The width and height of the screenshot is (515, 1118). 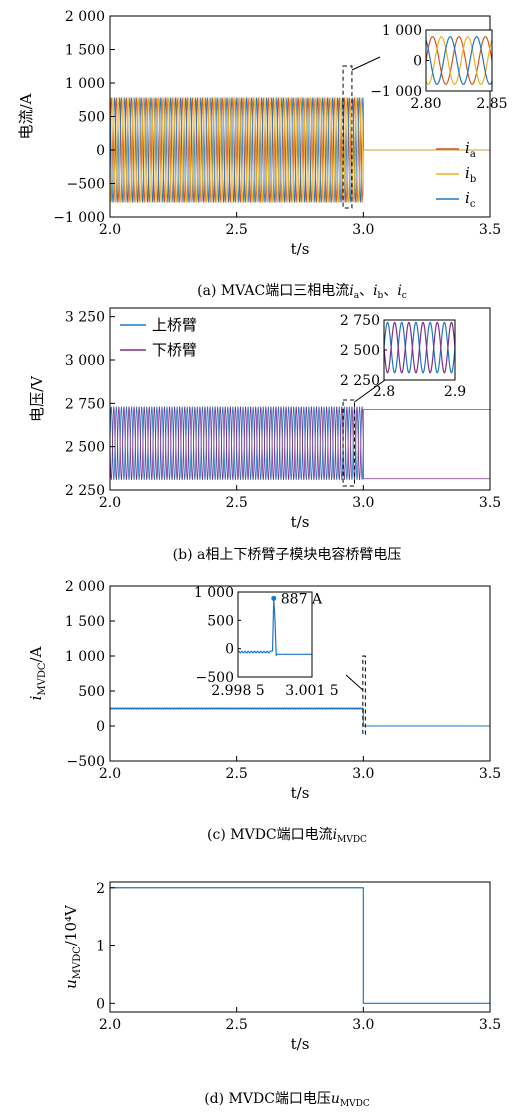 What do you see at coordinates (473, 154) in the screenshot?
I see `legend-sub: a` at bounding box center [473, 154].